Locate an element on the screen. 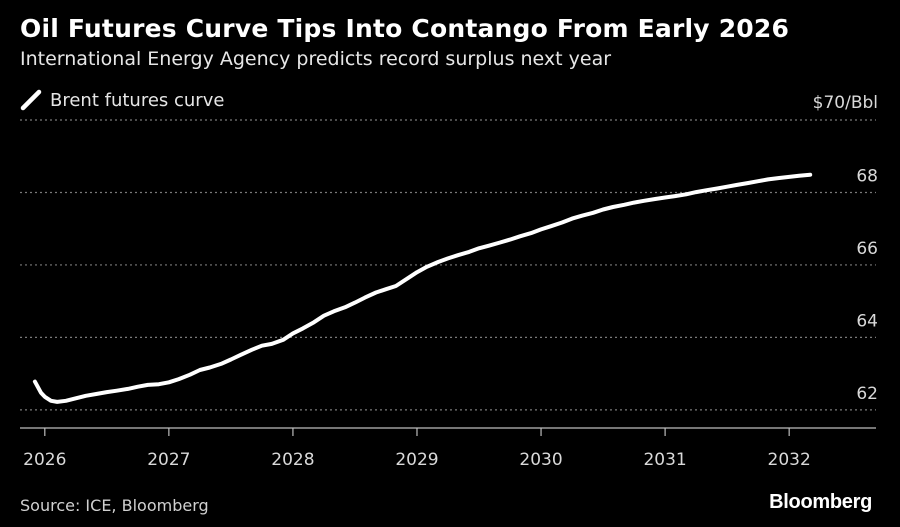 This screenshot has height=527, width=900. source-note: Source: ICE, Bloomberg is located at coordinates (114, 505).